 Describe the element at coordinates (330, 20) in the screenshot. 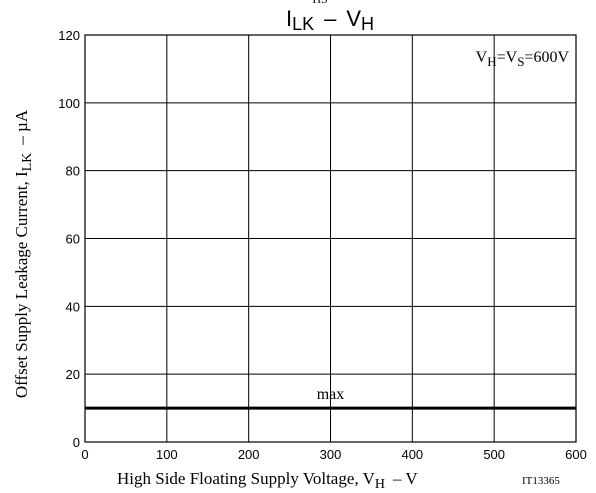

I see `chart-title: ILK – VH` at that location.